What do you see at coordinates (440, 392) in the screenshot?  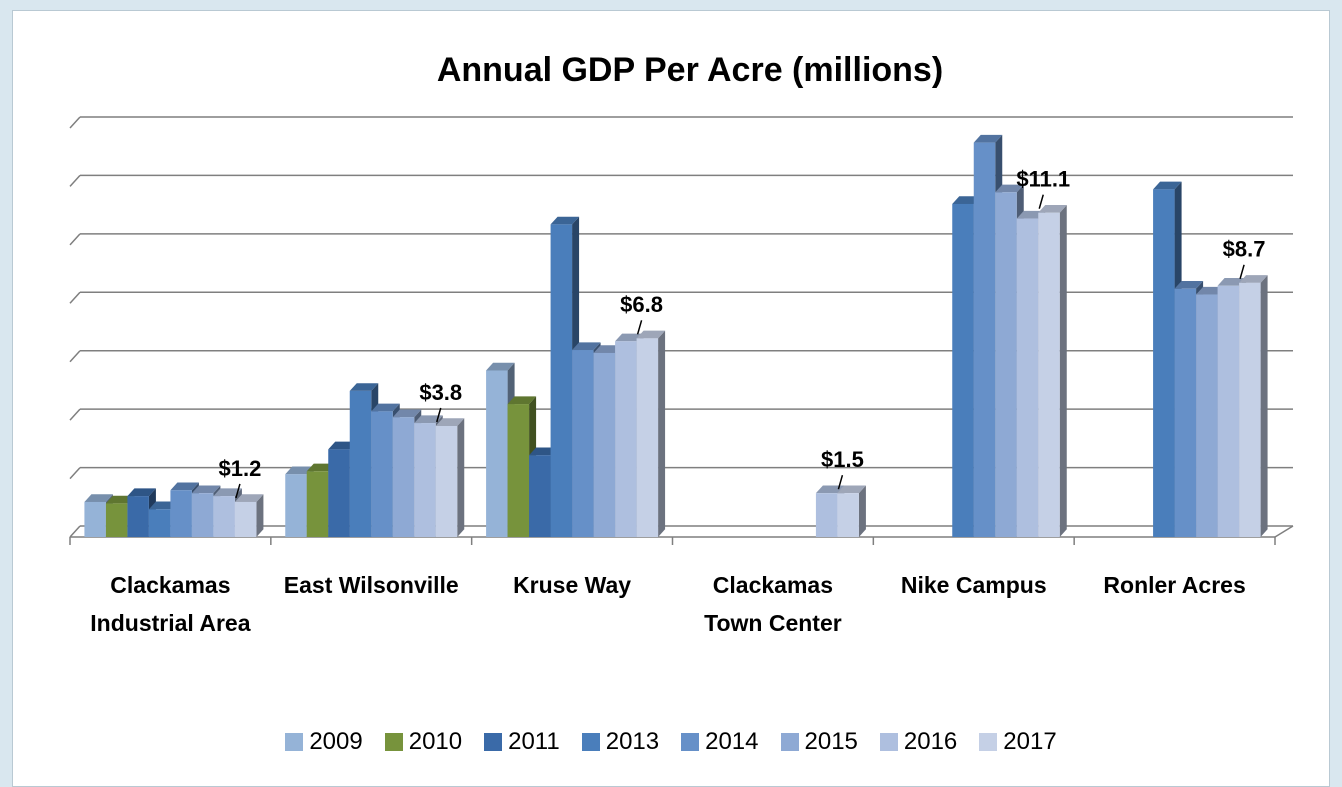 I see `data-label: $3.8` at bounding box center [440, 392].